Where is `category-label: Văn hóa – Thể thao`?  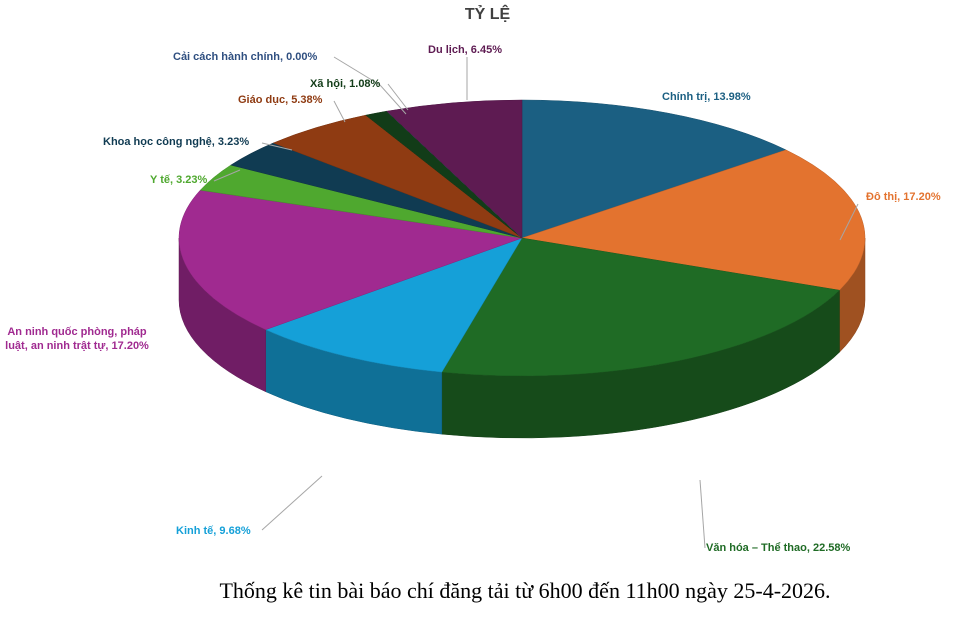 category-label: Văn hóa – Thể thao is located at coordinates (758, 548).